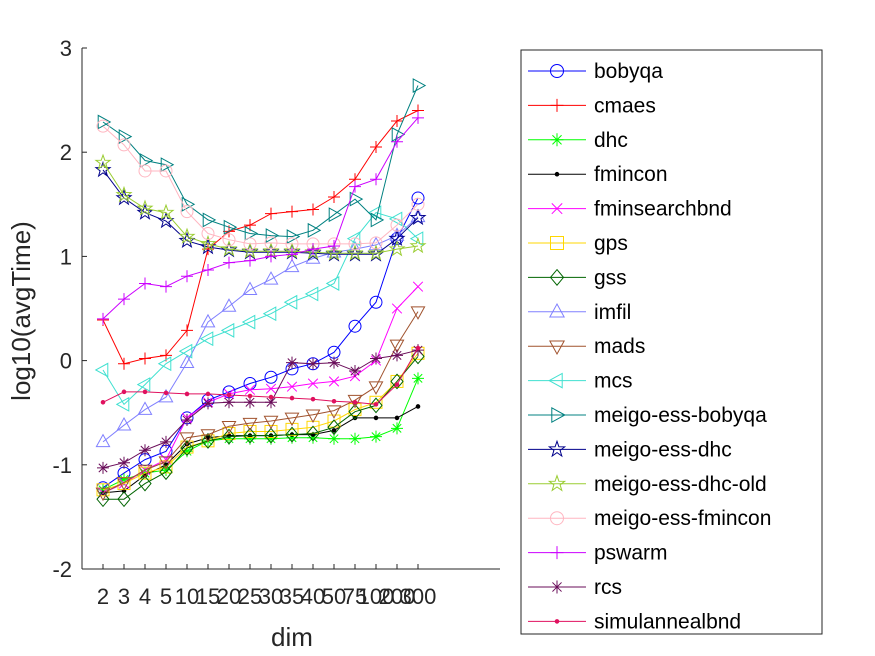 This screenshot has height=656, width=875. What do you see at coordinates (663, 209) in the screenshot?
I see `legend-label: fminsearchbnd` at bounding box center [663, 209].